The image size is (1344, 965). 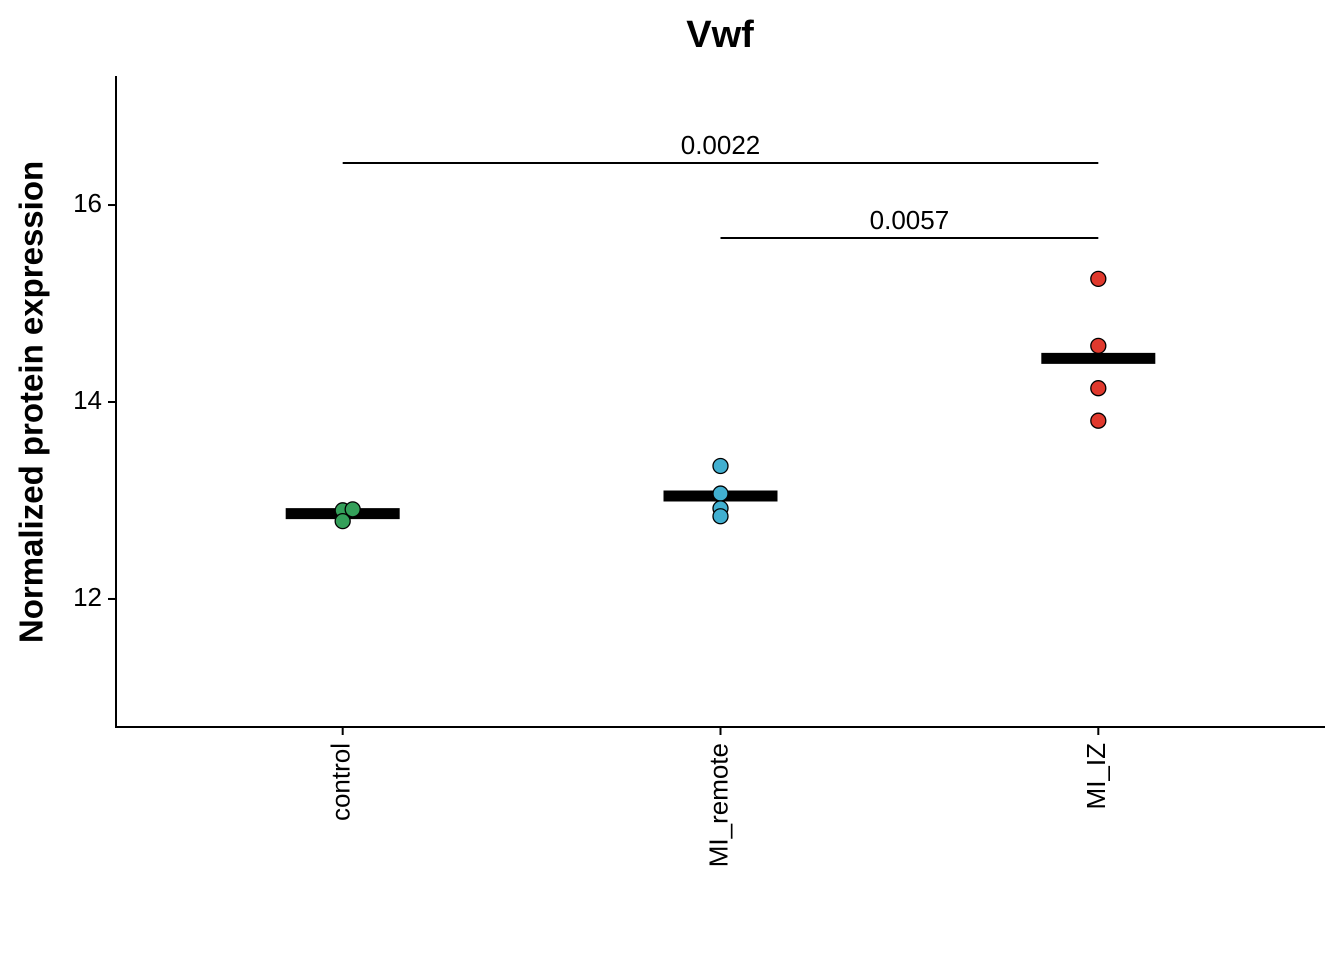 I want to click on x-tick-label: MI_remote, so click(x=718, y=805).